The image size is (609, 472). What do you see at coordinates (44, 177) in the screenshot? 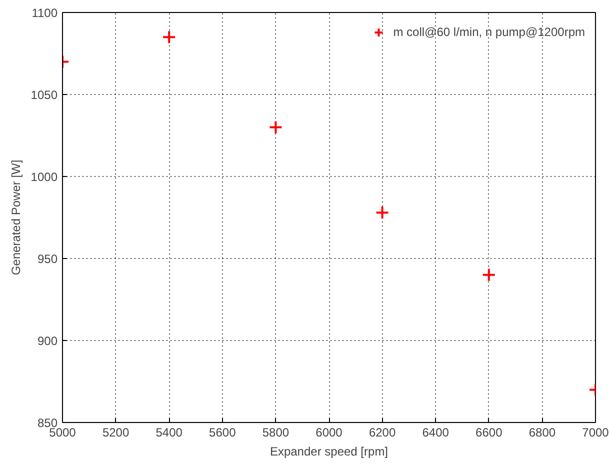
I see `y-tick-label: 1000` at bounding box center [44, 177].